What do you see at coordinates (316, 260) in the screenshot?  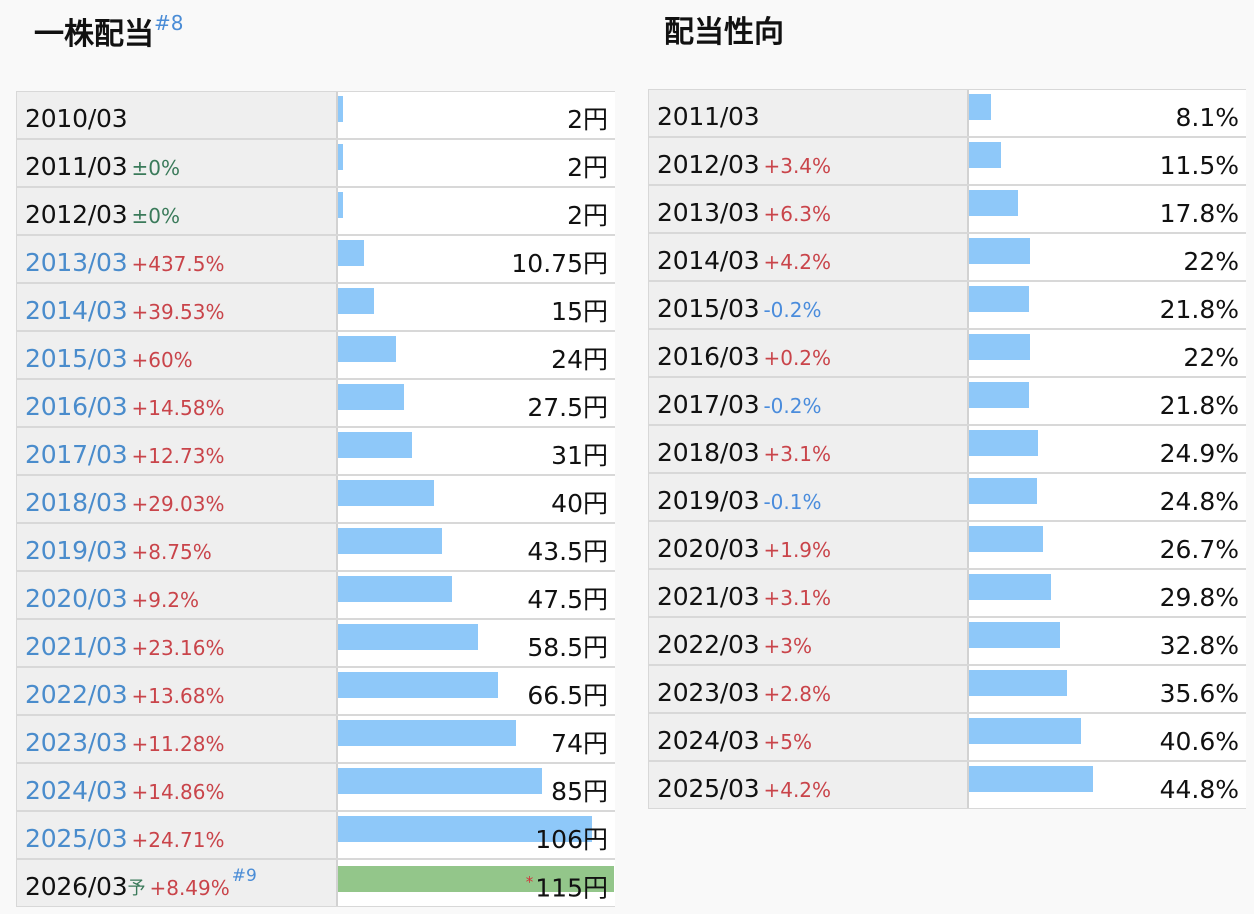 I see `table-row: 2013/03 +437.5% 10.75円` at bounding box center [316, 260].